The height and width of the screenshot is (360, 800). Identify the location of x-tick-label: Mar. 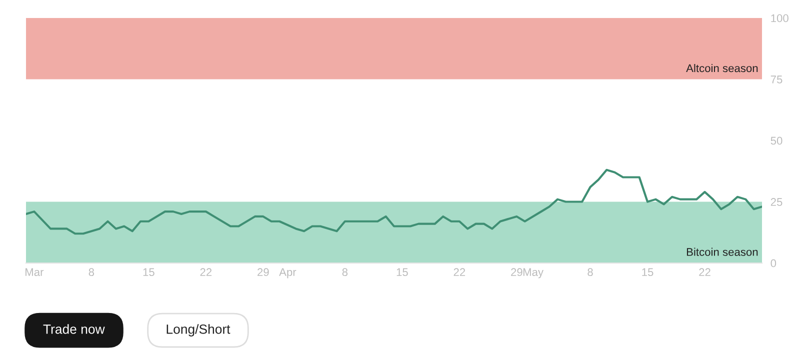
(35, 272).